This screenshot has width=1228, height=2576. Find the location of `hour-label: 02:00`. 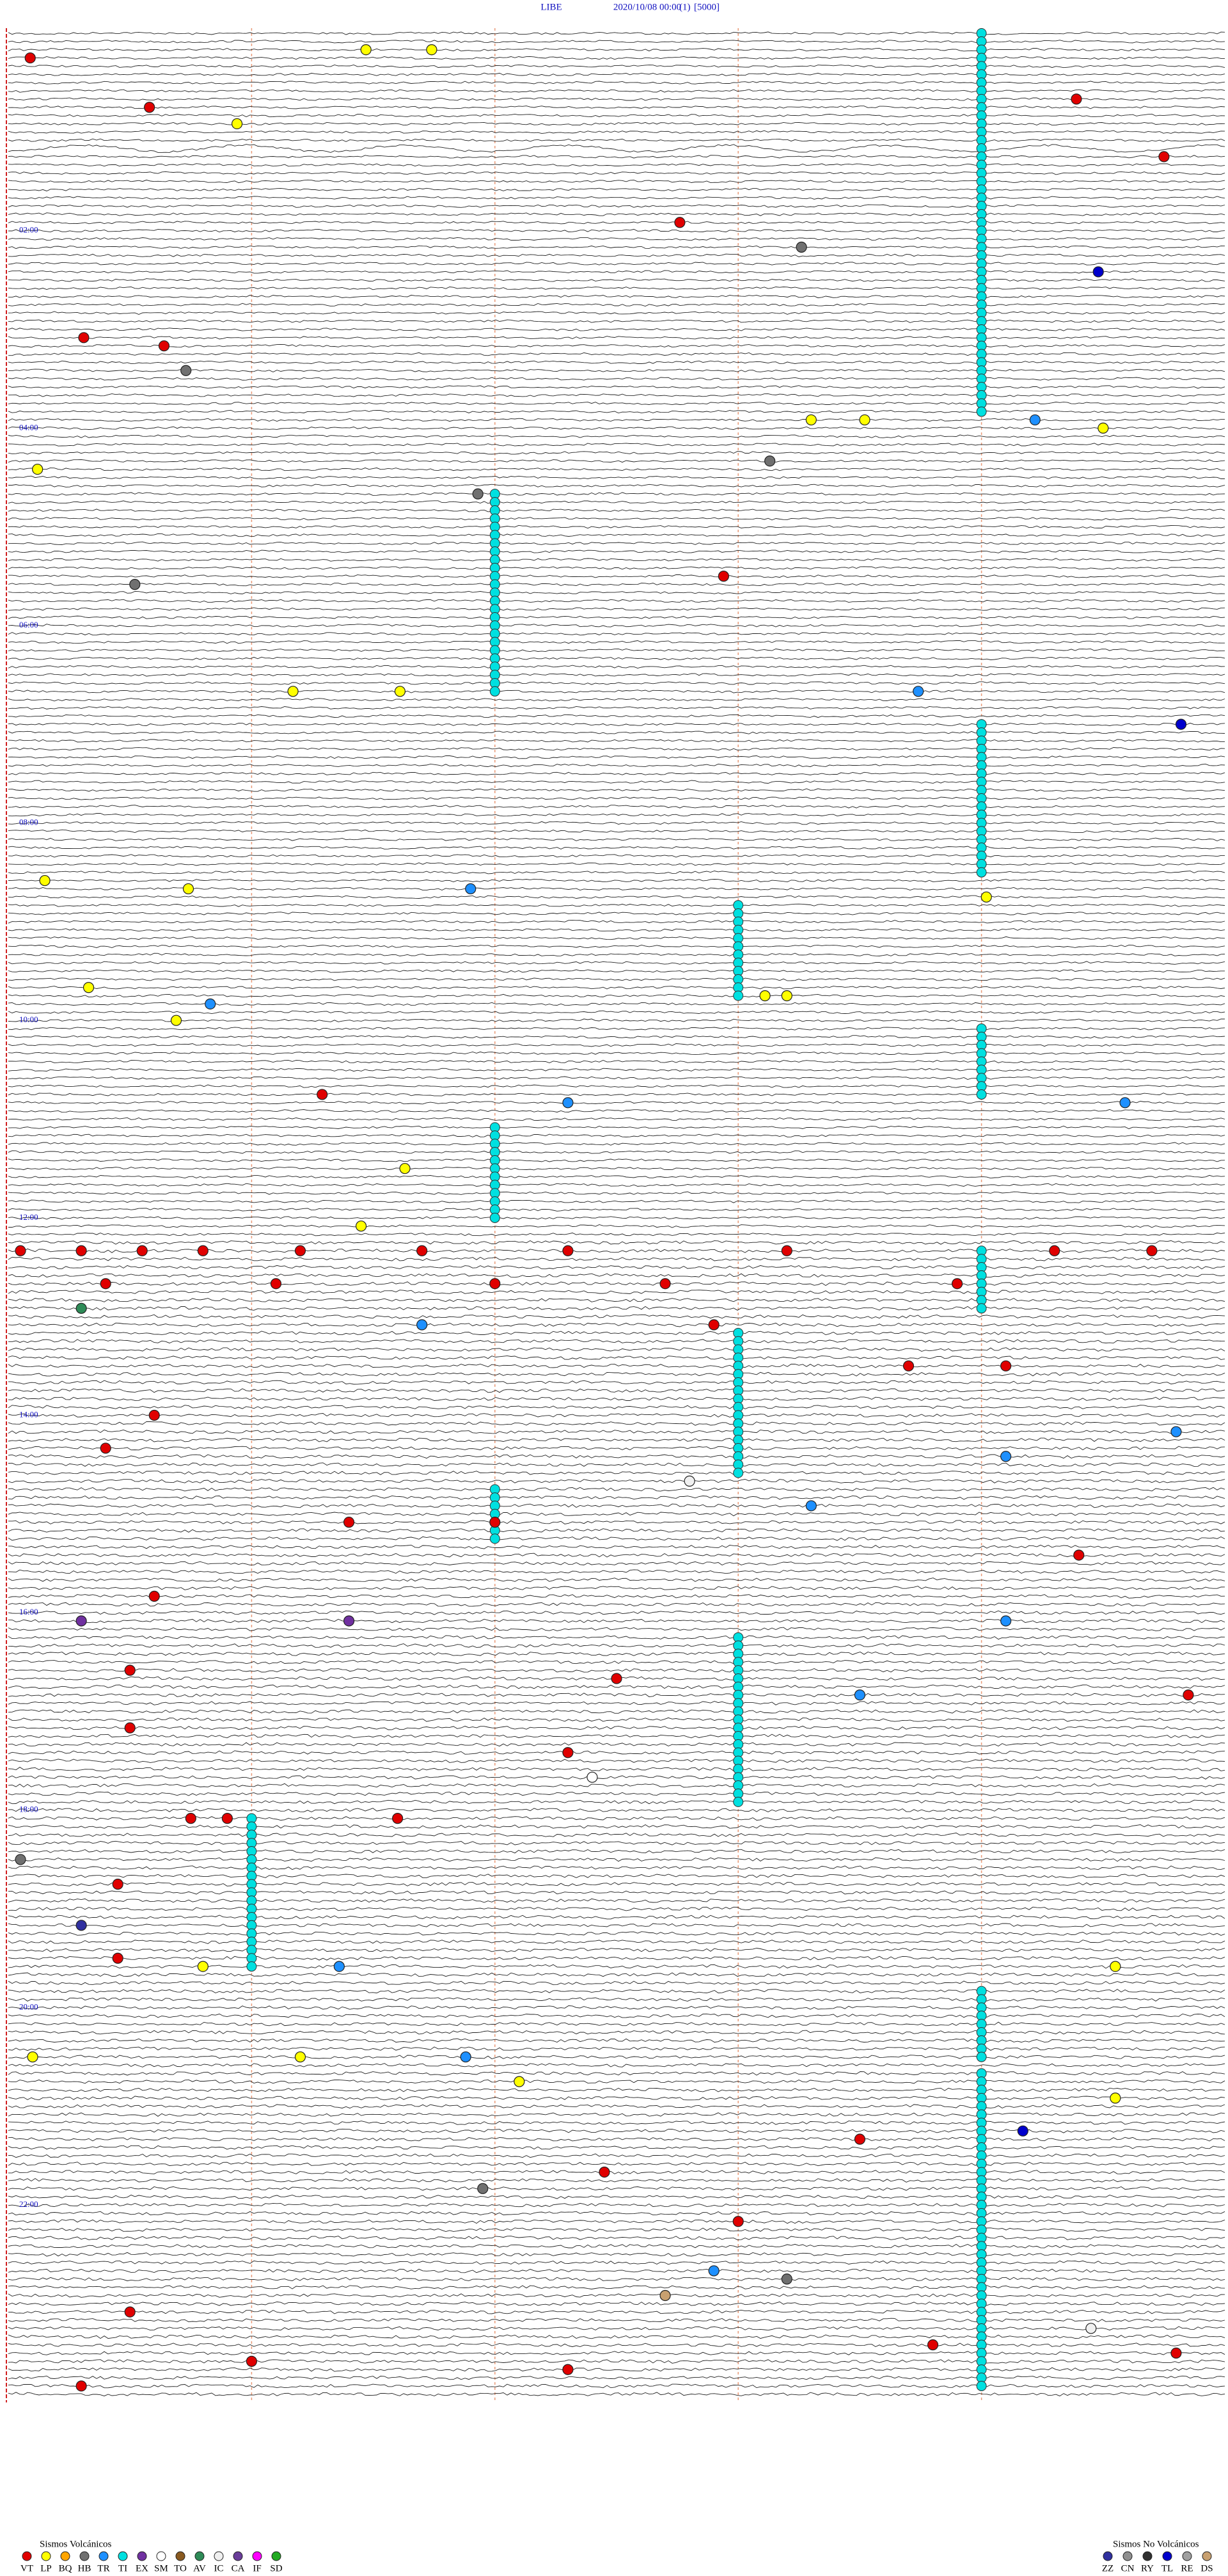

hour-label: 02:00 is located at coordinates (28, 230).